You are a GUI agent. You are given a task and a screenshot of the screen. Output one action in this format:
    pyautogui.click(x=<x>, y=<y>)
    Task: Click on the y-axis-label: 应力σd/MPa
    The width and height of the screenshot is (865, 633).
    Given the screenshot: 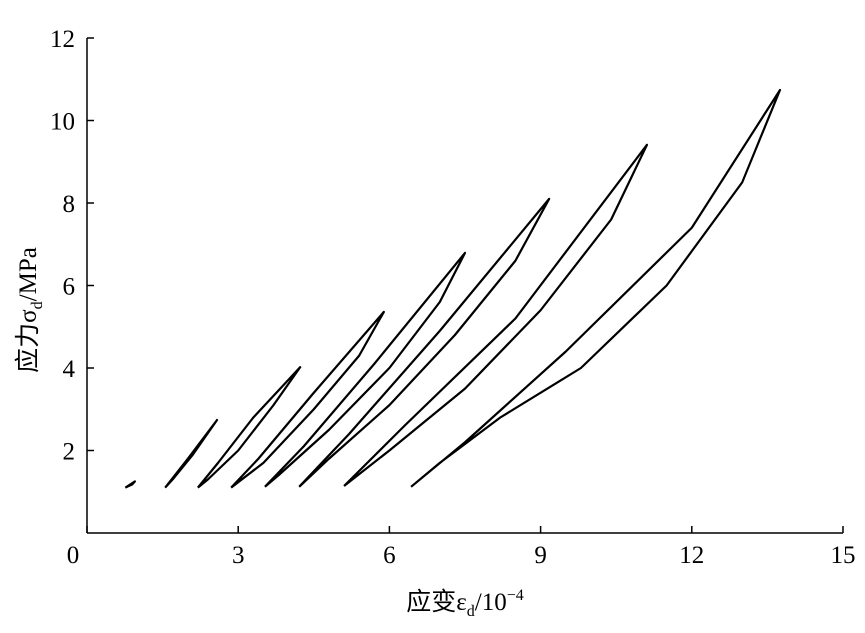 What is the action you would take?
    pyautogui.click(x=30, y=310)
    